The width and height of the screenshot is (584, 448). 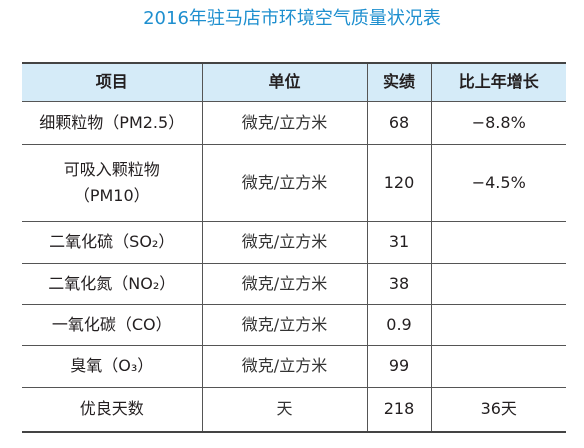 I want to click on table-row: 二氧化硫（SO₂） 微克/立方米 31, so click(x=294, y=242).